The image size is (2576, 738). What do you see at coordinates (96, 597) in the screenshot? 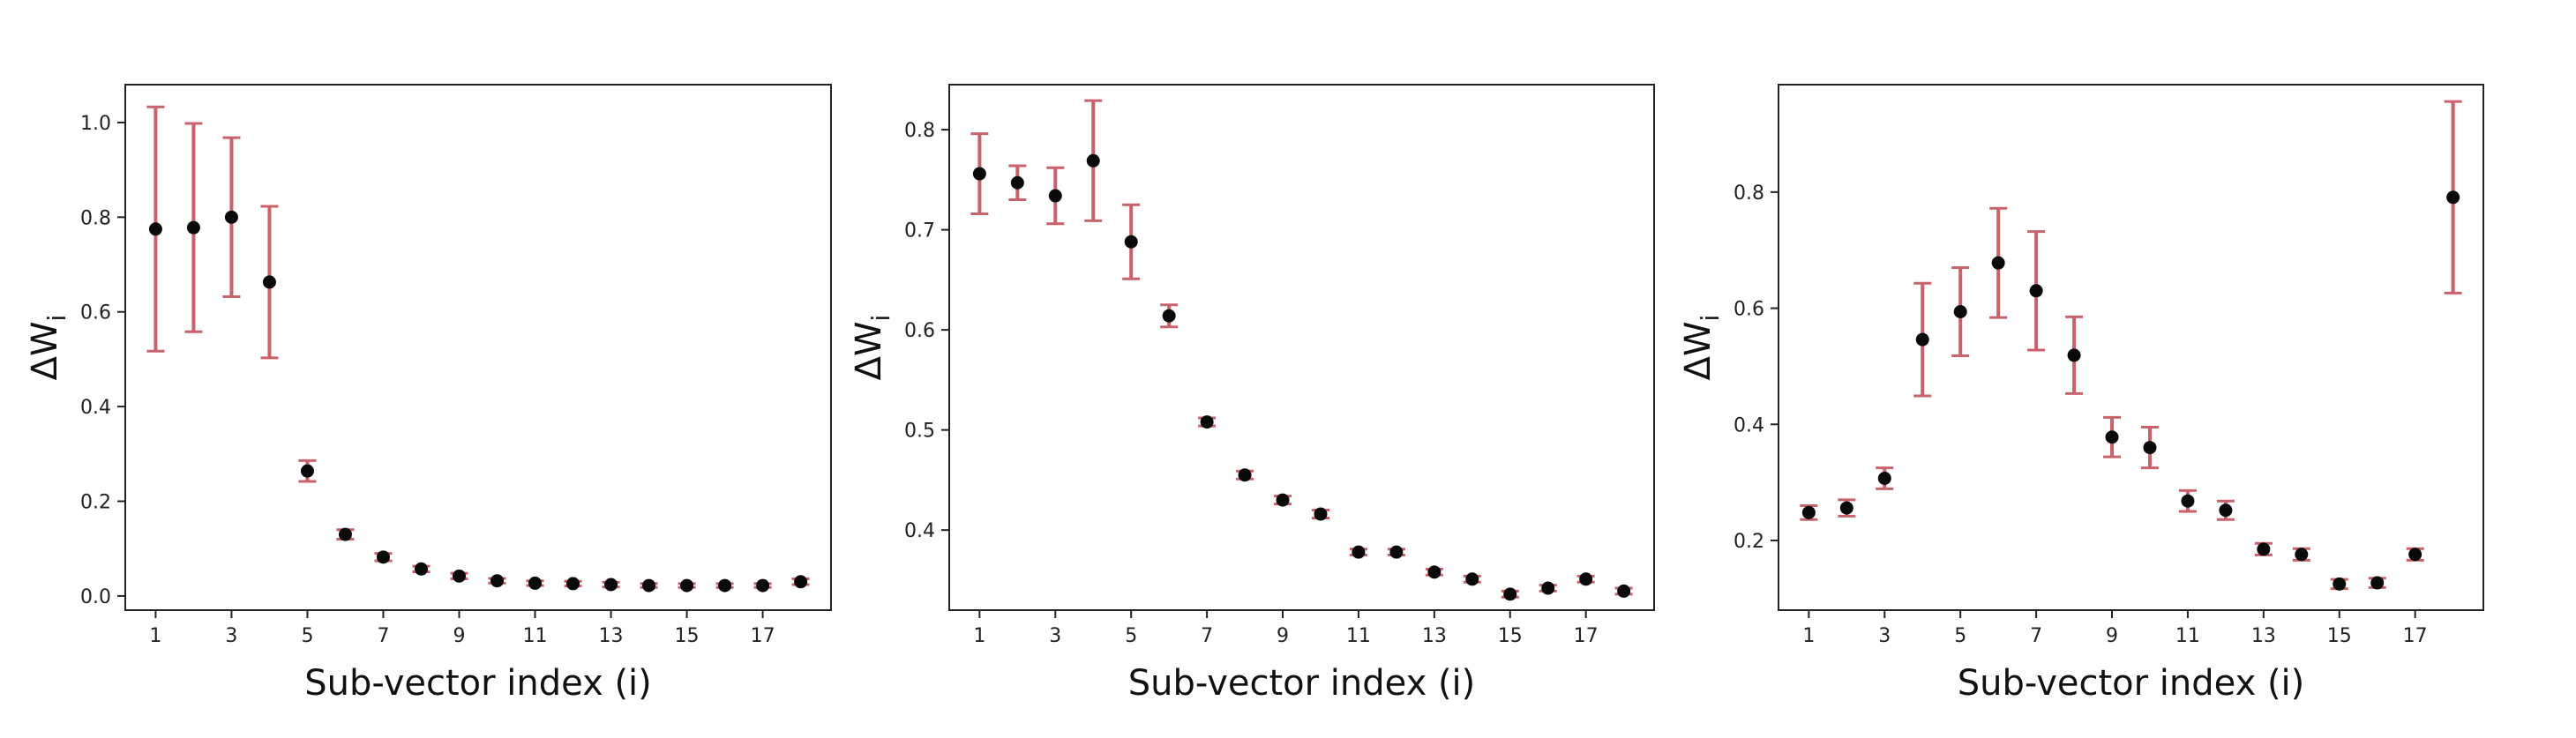
I see `y-tick-label: 0.0` at bounding box center [96, 597].